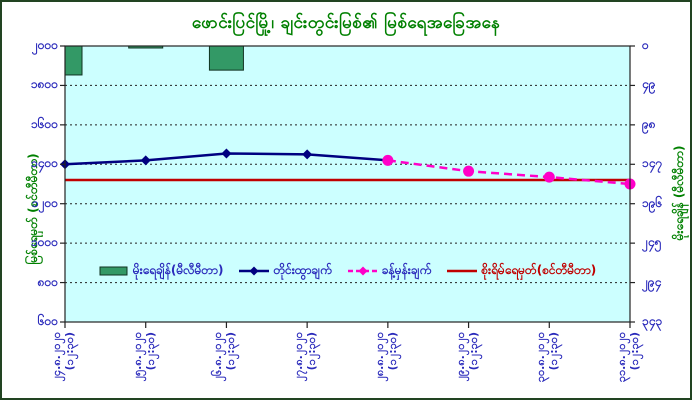  What do you see at coordinates (44, 84) in the screenshot?
I see `left-axis-tick-label: ၁၈၀၀` at bounding box center [44, 84].